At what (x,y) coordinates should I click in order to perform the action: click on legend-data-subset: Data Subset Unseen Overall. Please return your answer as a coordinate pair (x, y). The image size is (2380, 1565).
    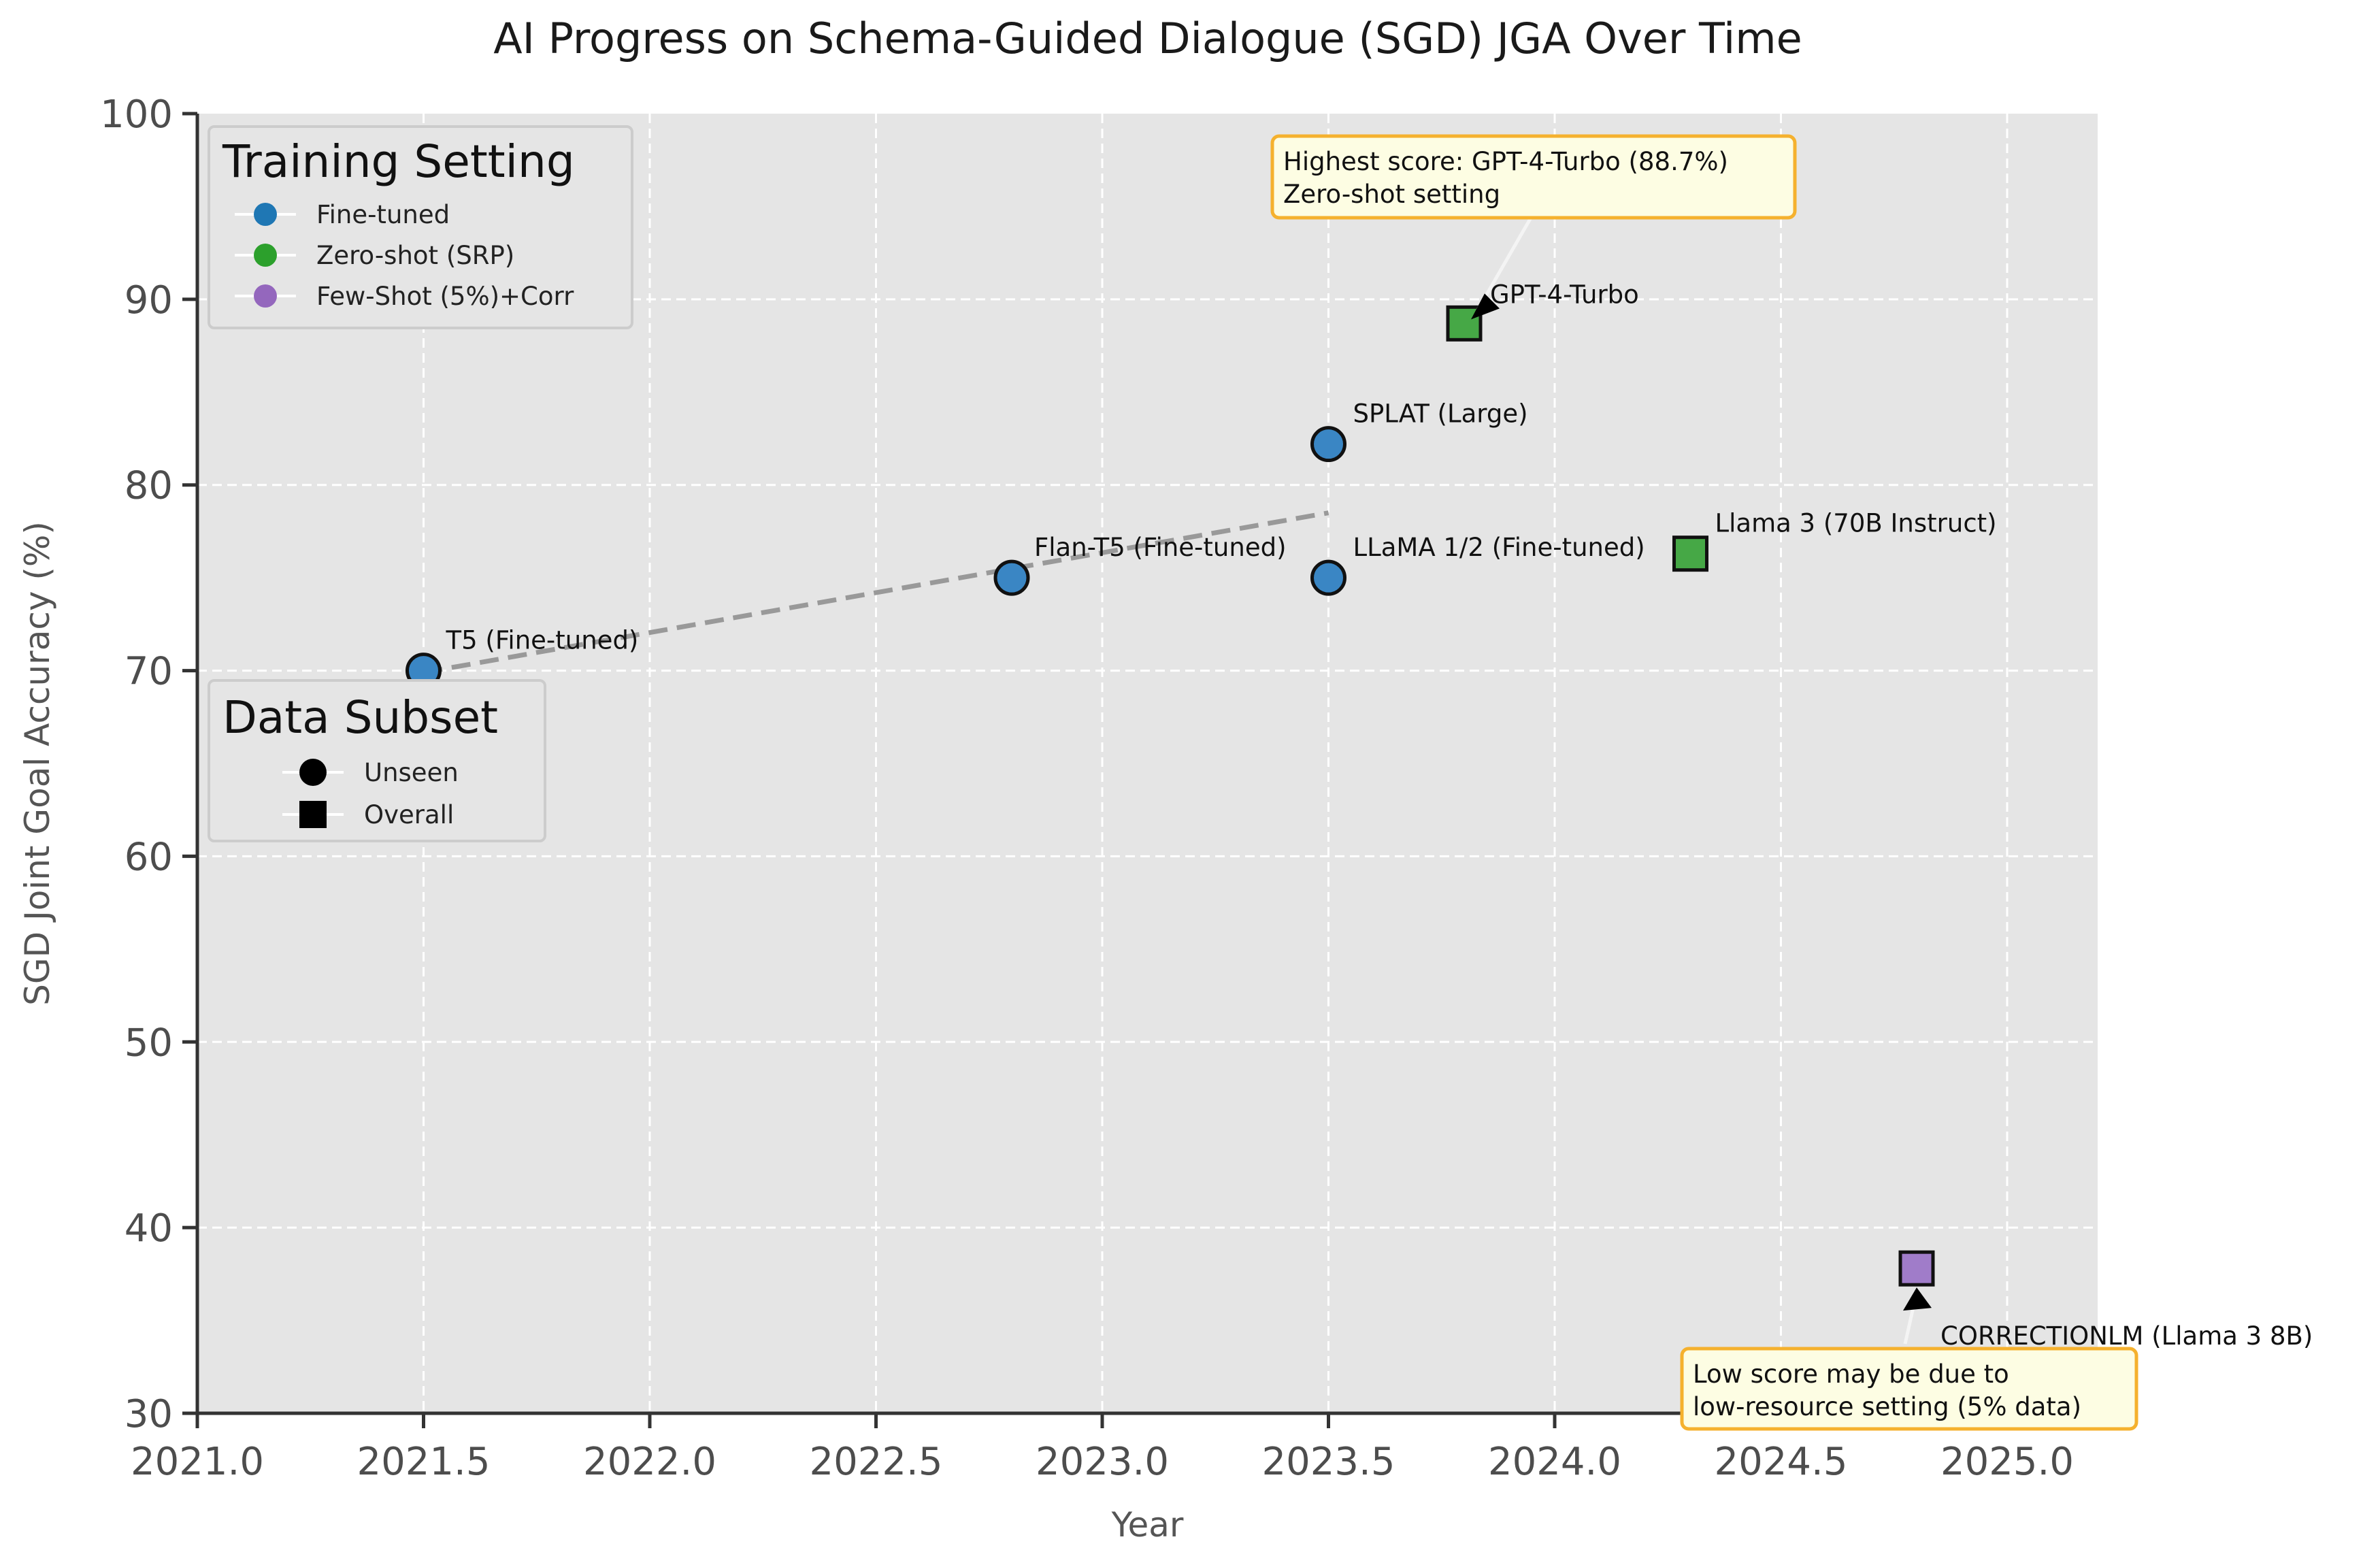
    Looking at the image, I should click on (377, 760).